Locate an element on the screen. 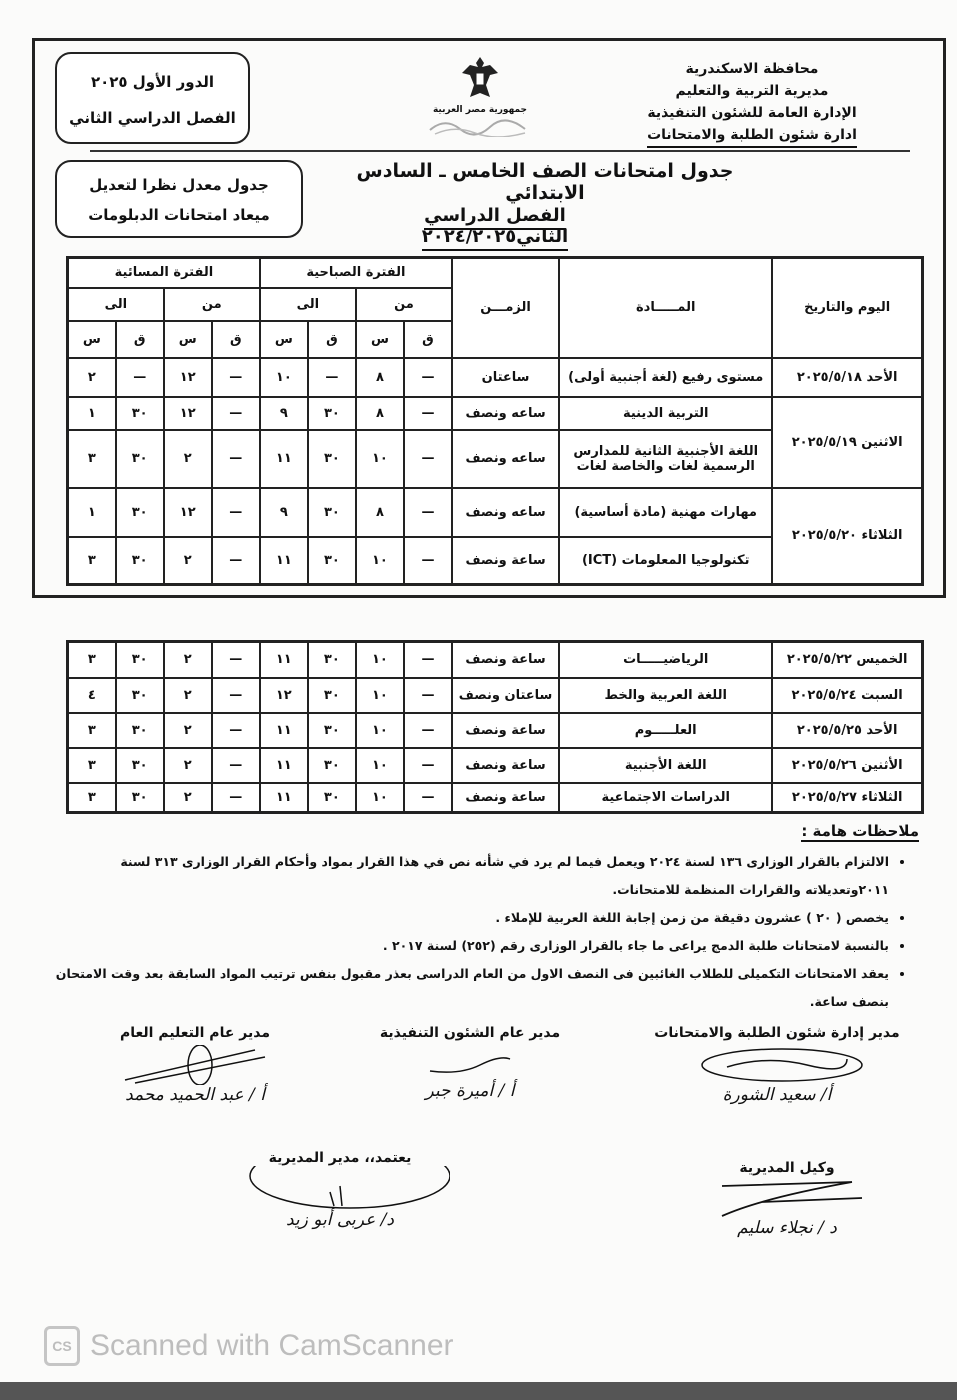 Image resolution: width=957 pixels, height=1400 pixels. subject-cell: الرياضيـــــات is located at coordinates (666, 659).